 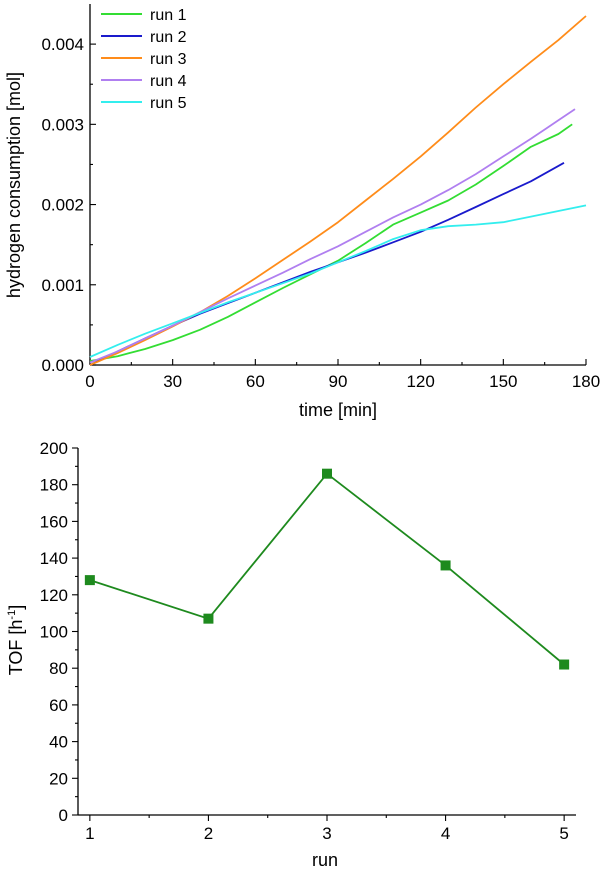 What do you see at coordinates (16, 648) in the screenshot?
I see `tof-label-main: TOF [h` at bounding box center [16, 648].